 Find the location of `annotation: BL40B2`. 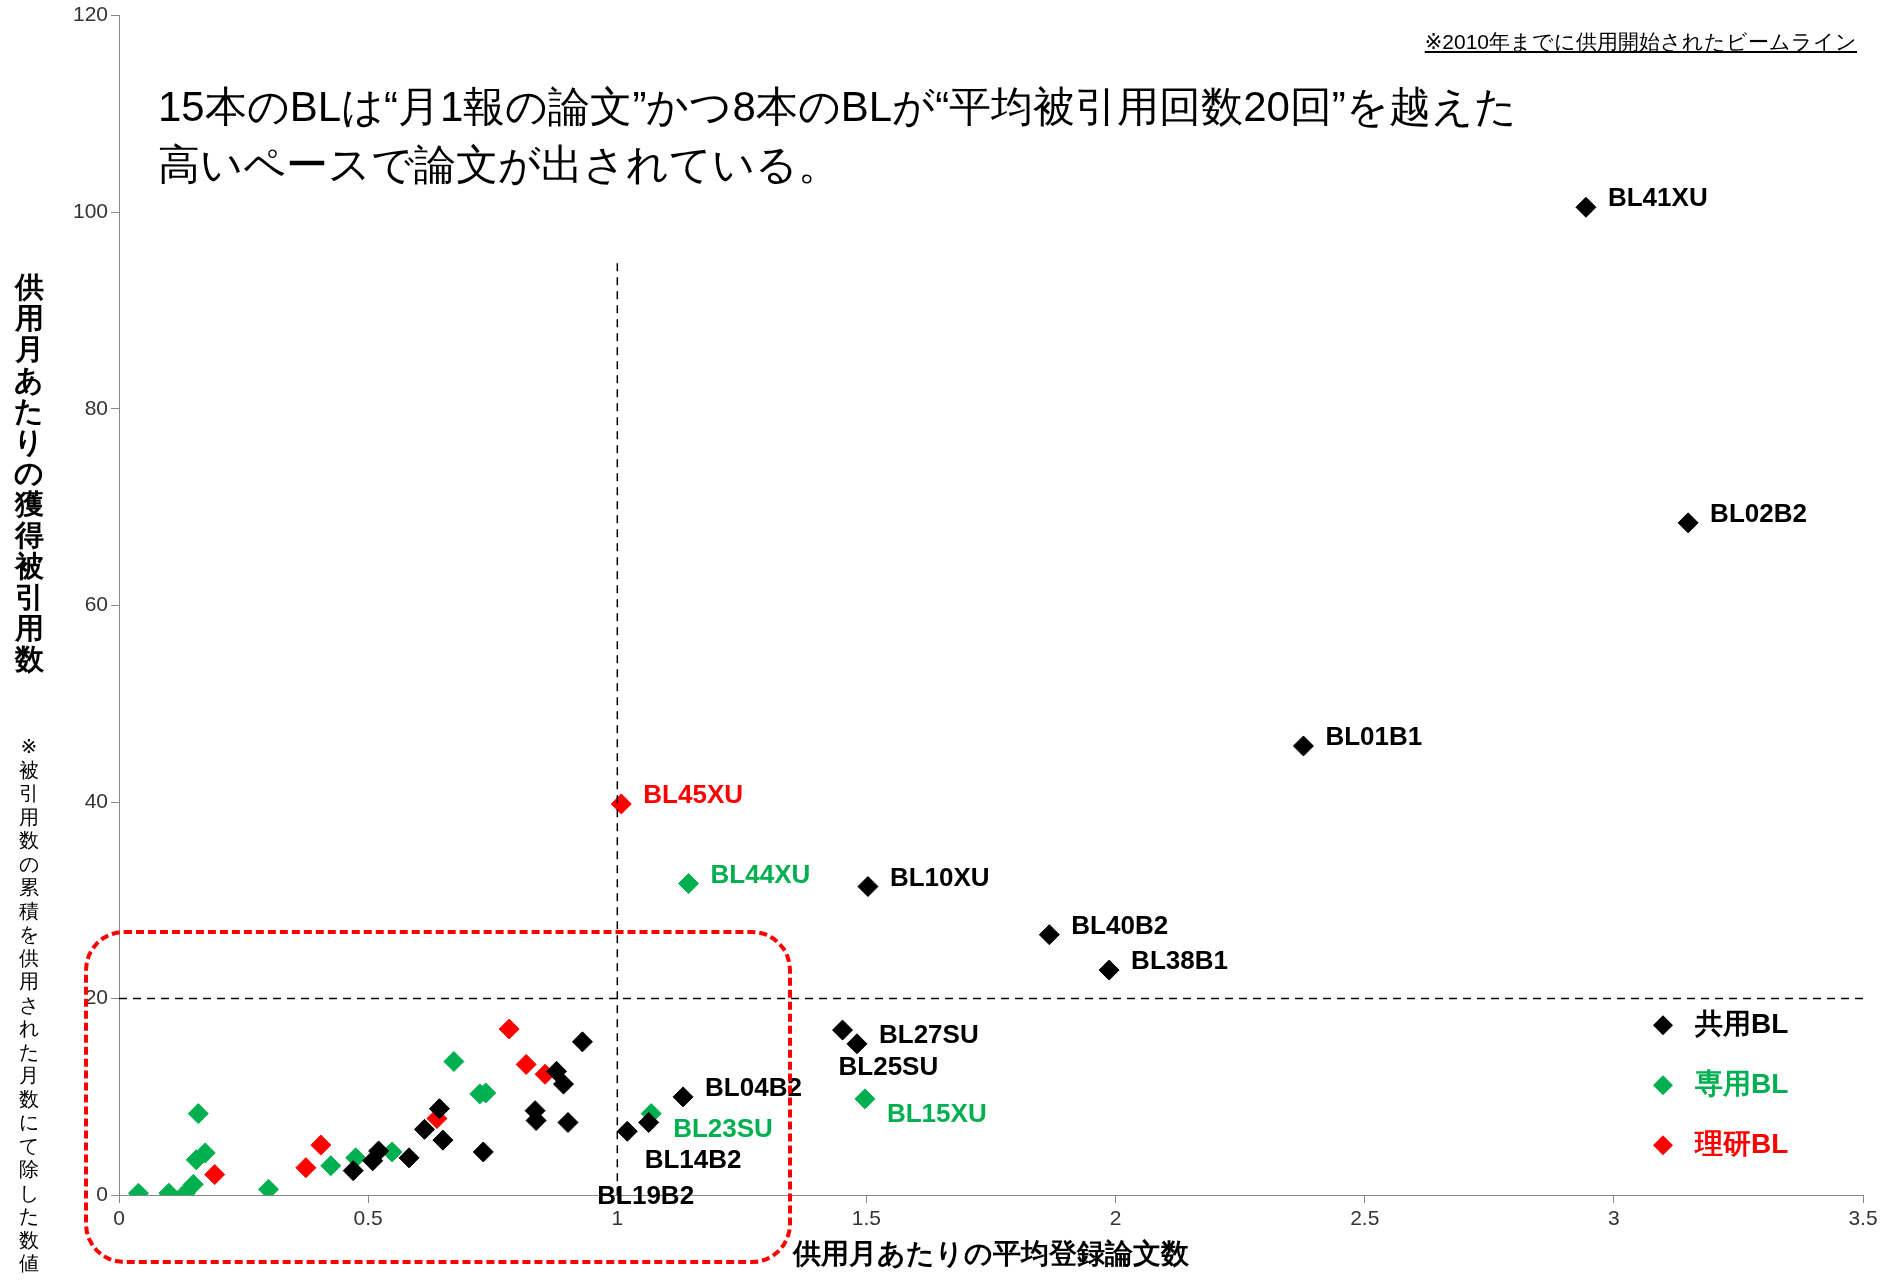

annotation: BL40B2 is located at coordinates (1120, 924).